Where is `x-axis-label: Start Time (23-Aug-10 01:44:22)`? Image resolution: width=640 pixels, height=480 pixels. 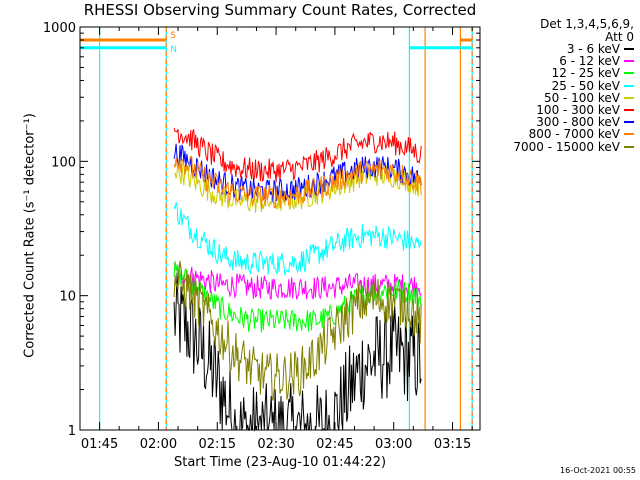 x-axis-label: Start Time (23-Aug-10 01:44:22) is located at coordinates (280, 462).